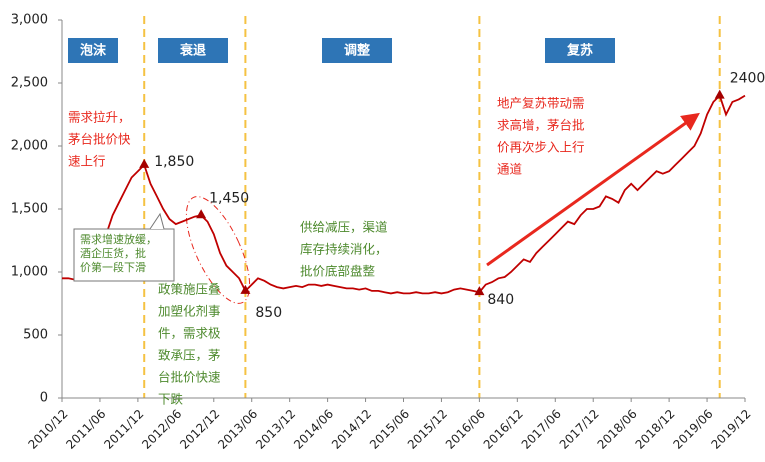 The image size is (765, 462). What do you see at coordinates (123, 429) in the screenshot?
I see `x-tick-label: 2011/12` at bounding box center [123, 429].